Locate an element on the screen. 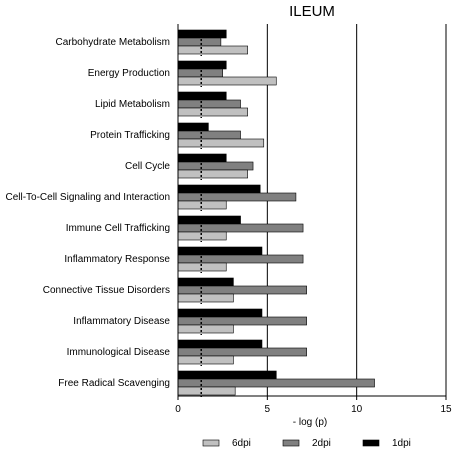  legend-label-6dpi: 6dpi is located at coordinates (241, 443).